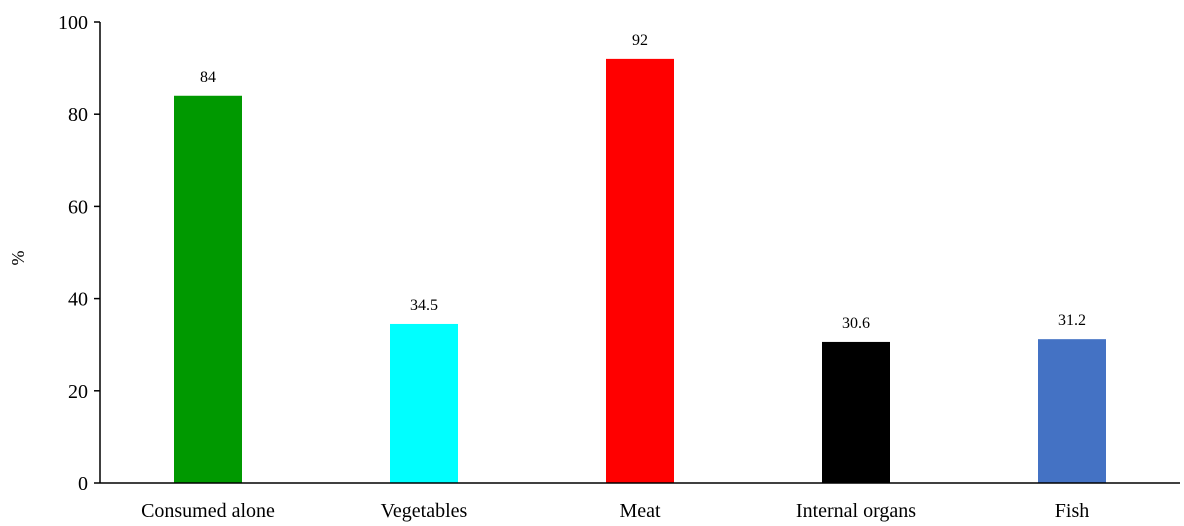 Image resolution: width=1184 pixels, height=526 pixels. I want to click on data-label: 84, so click(208, 77).